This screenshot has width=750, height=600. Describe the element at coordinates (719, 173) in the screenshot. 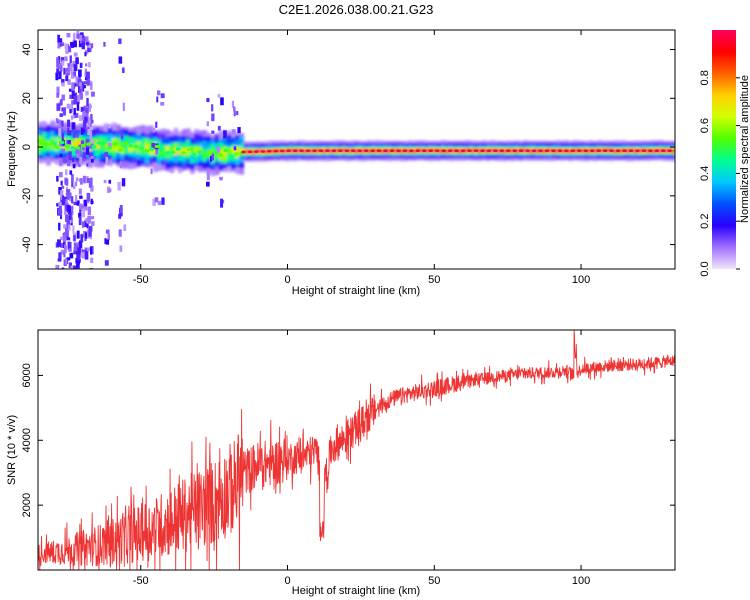

I see `colorbar-ticks: 0.0 0.2 0.4 0.6 0.8` at that location.